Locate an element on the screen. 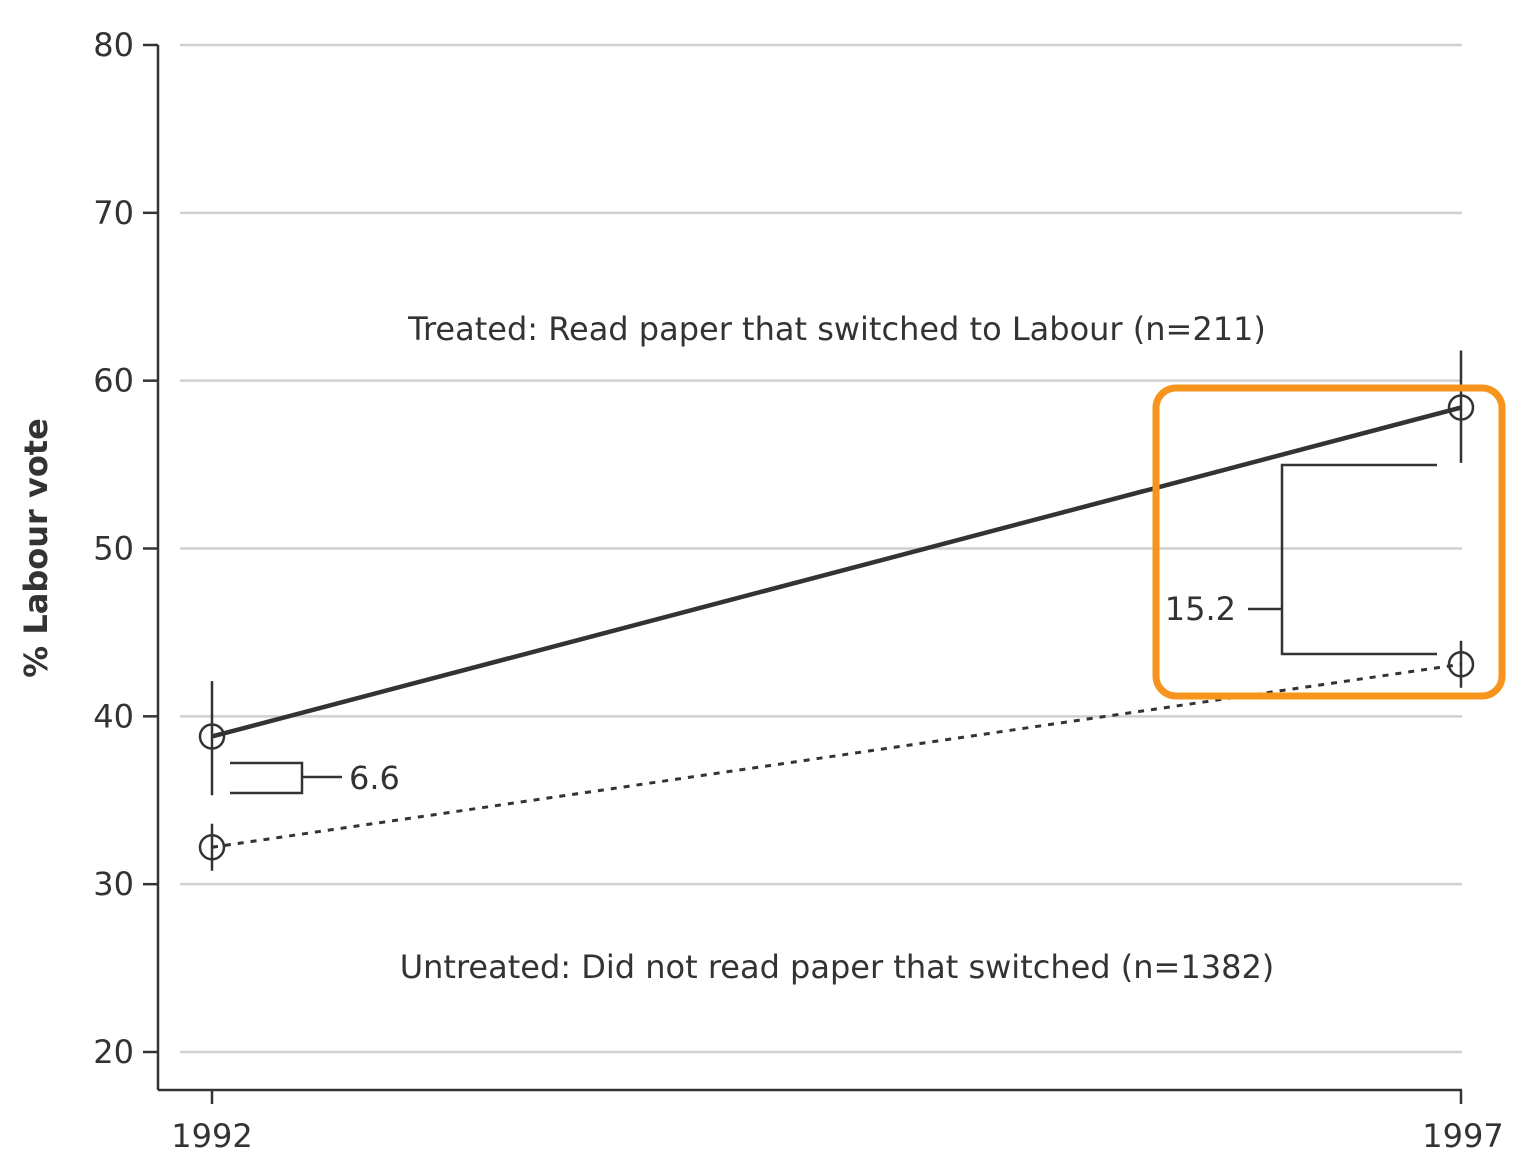 The height and width of the screenshot is (1176, 1536). x-tick-label: 1997 is located at coordinates (1462, 1136).